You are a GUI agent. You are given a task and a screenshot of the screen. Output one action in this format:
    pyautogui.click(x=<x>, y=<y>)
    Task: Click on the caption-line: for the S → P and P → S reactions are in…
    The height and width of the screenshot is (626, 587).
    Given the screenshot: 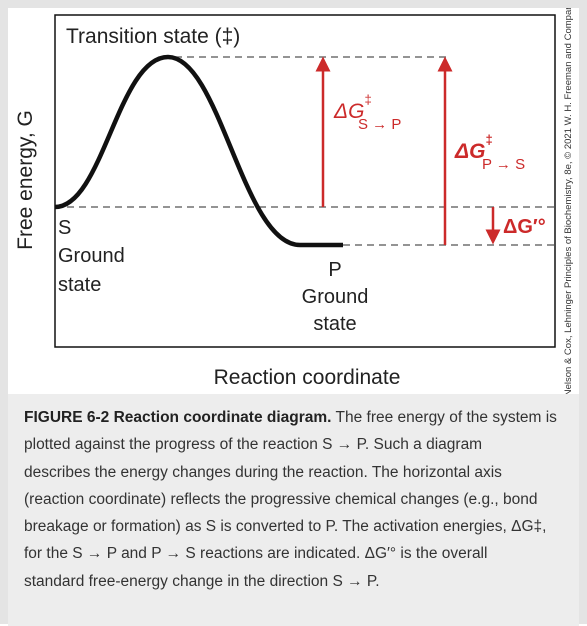 What is the action you would take?
    pyautogui.click(x=293, y=553)
    